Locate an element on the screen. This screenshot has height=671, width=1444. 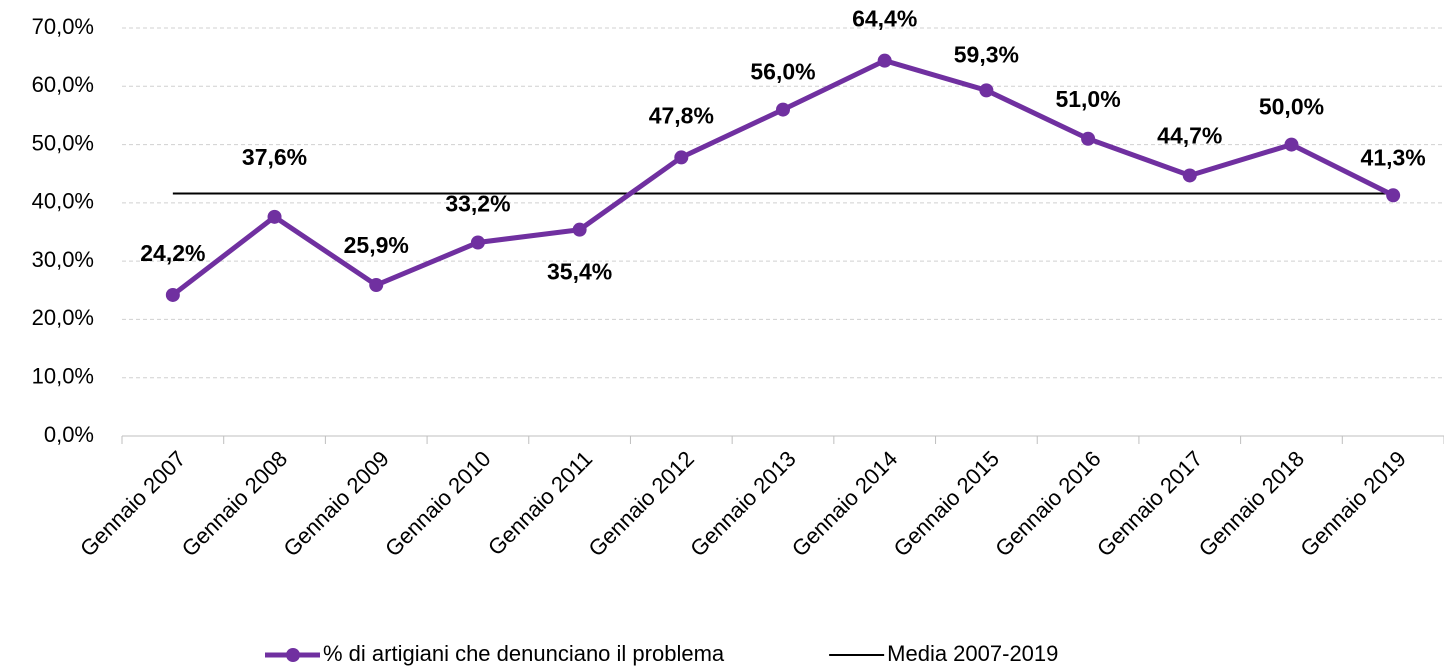
y-tick-label: 20,0% is located at coordinates (63, 317).